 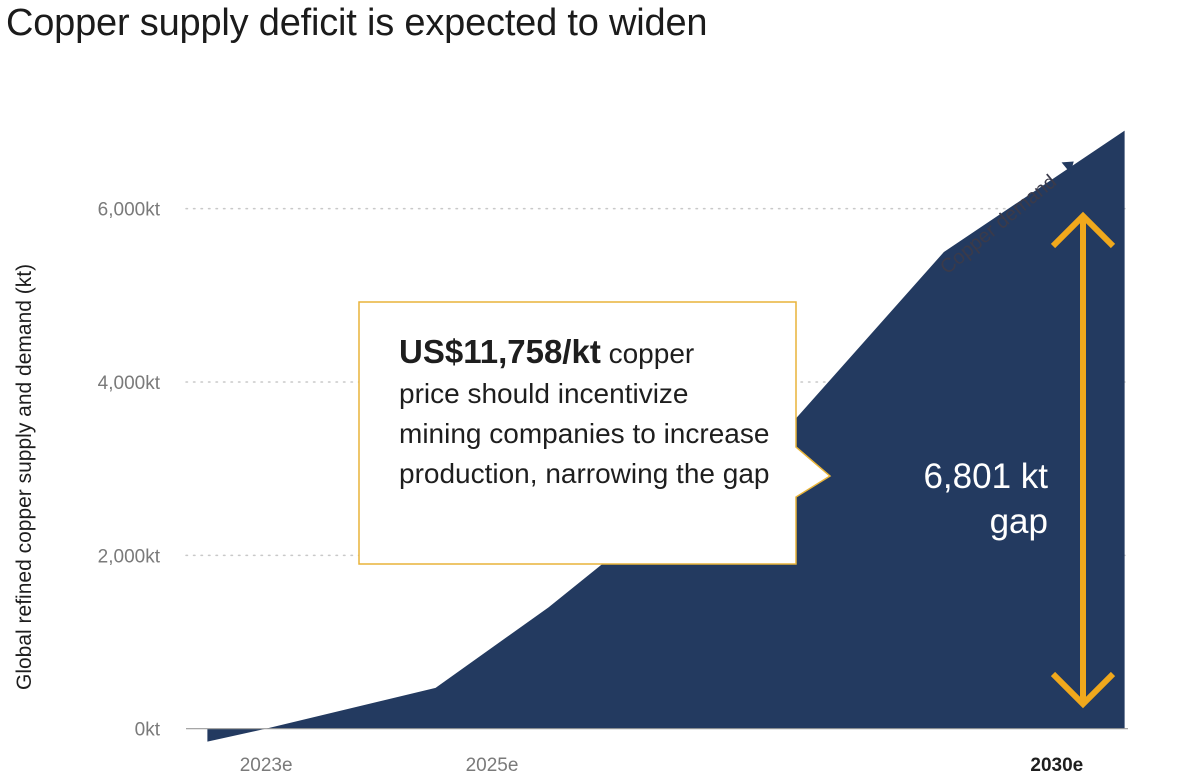 I want to click on y-tick-label: 2,000kt, so click(x=129, y=556).